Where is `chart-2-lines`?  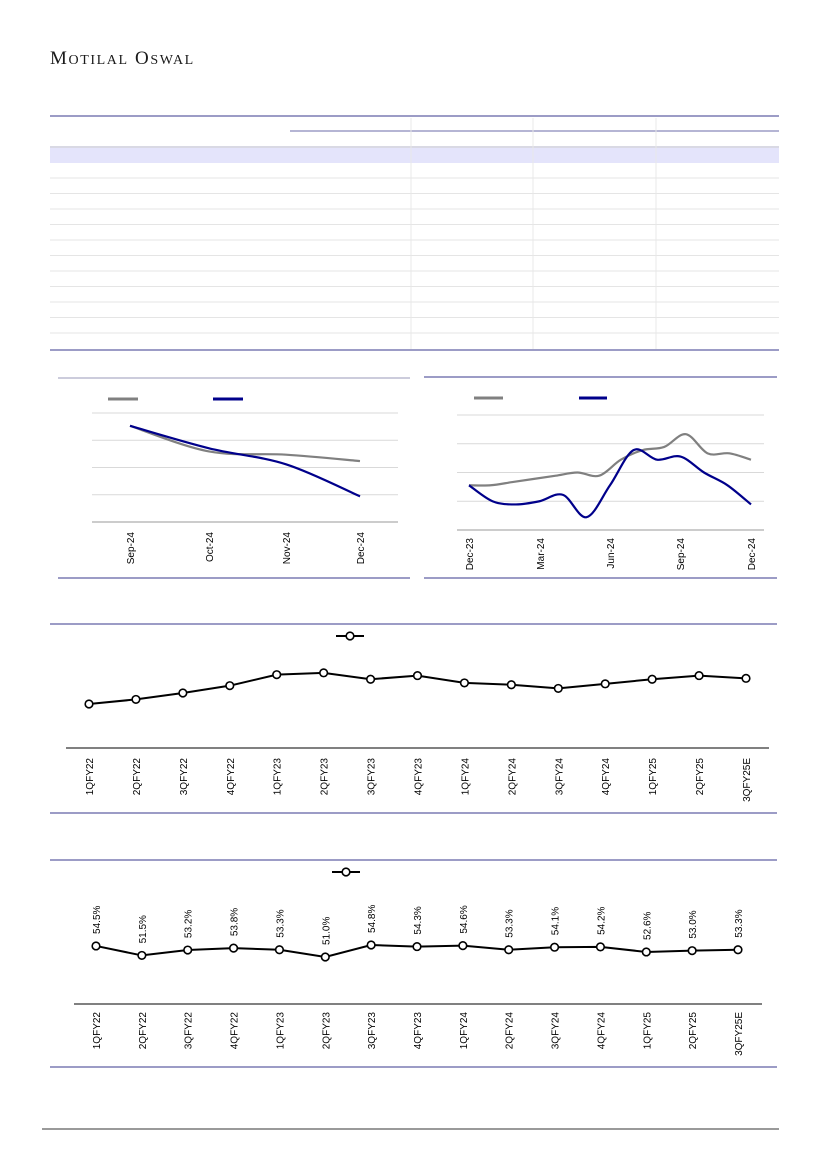
chart-2-lines is located at coordinates (610, 476).